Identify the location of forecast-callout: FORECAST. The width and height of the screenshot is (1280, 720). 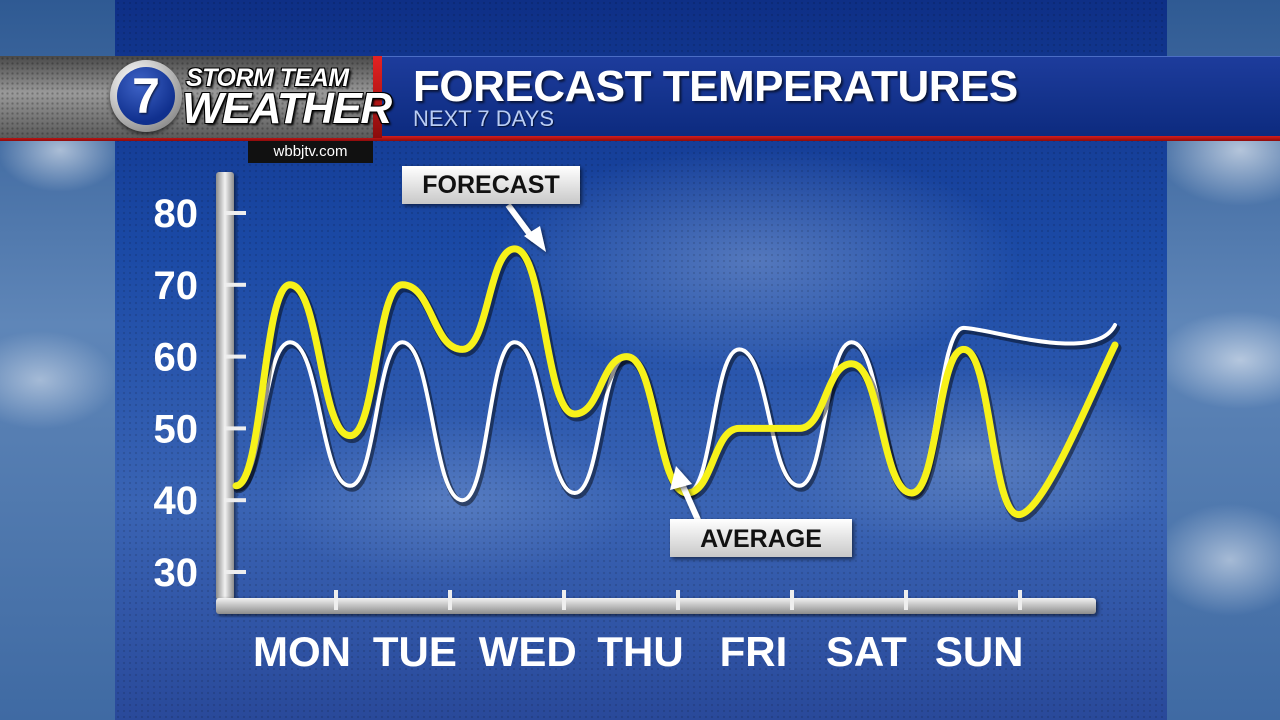
(491, 209).